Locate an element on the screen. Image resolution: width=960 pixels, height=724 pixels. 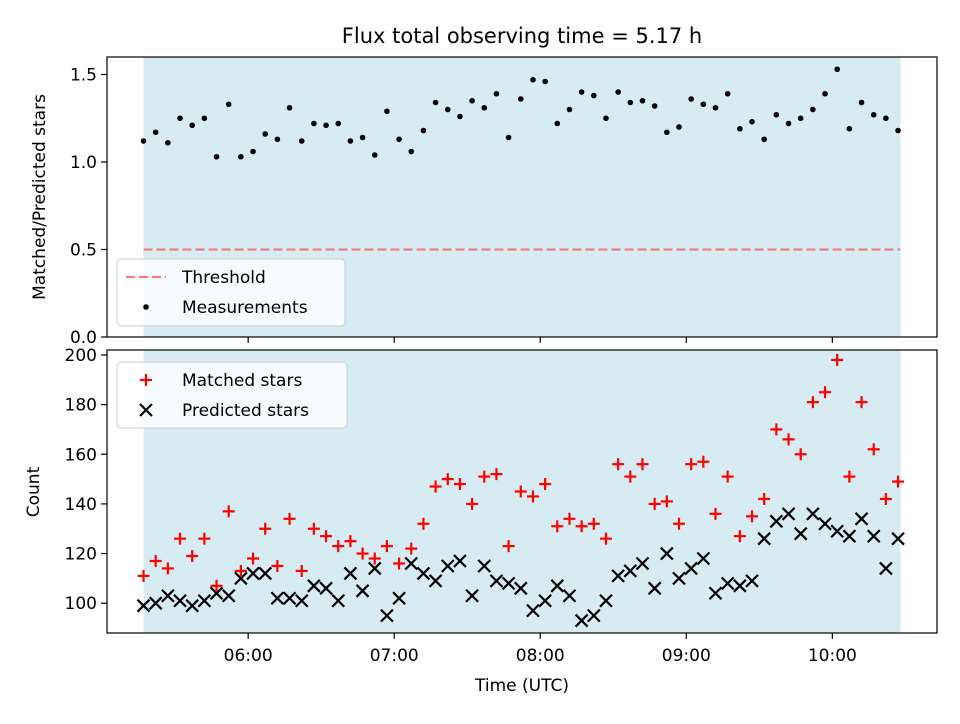
top-y-tick-label: 0.5 is located at coordinates (83, 251).